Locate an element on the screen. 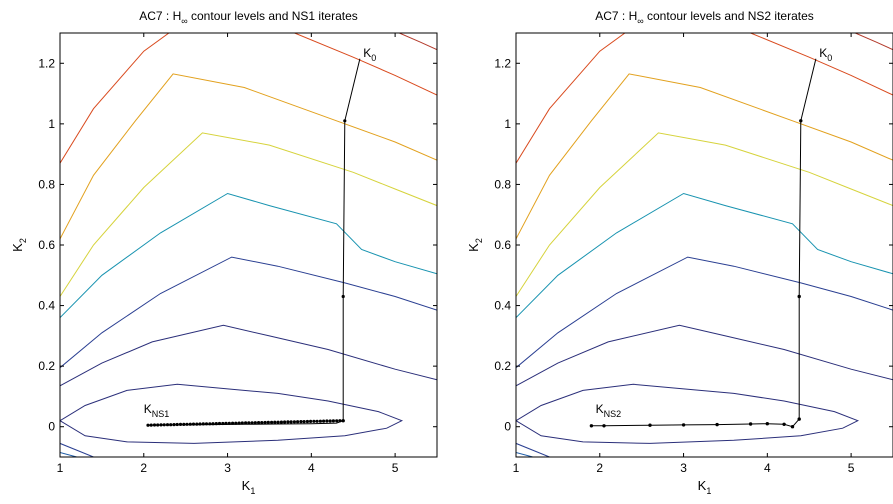  chart-2-ylabel: K2 is located at coordinates (475, 245).